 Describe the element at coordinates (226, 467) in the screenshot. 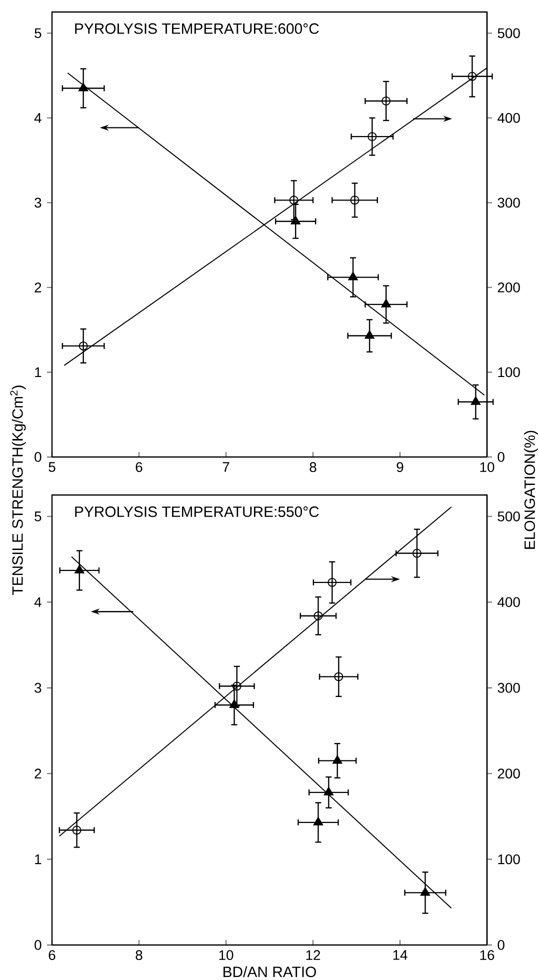

I see `x-tick-label: 7` at that location.